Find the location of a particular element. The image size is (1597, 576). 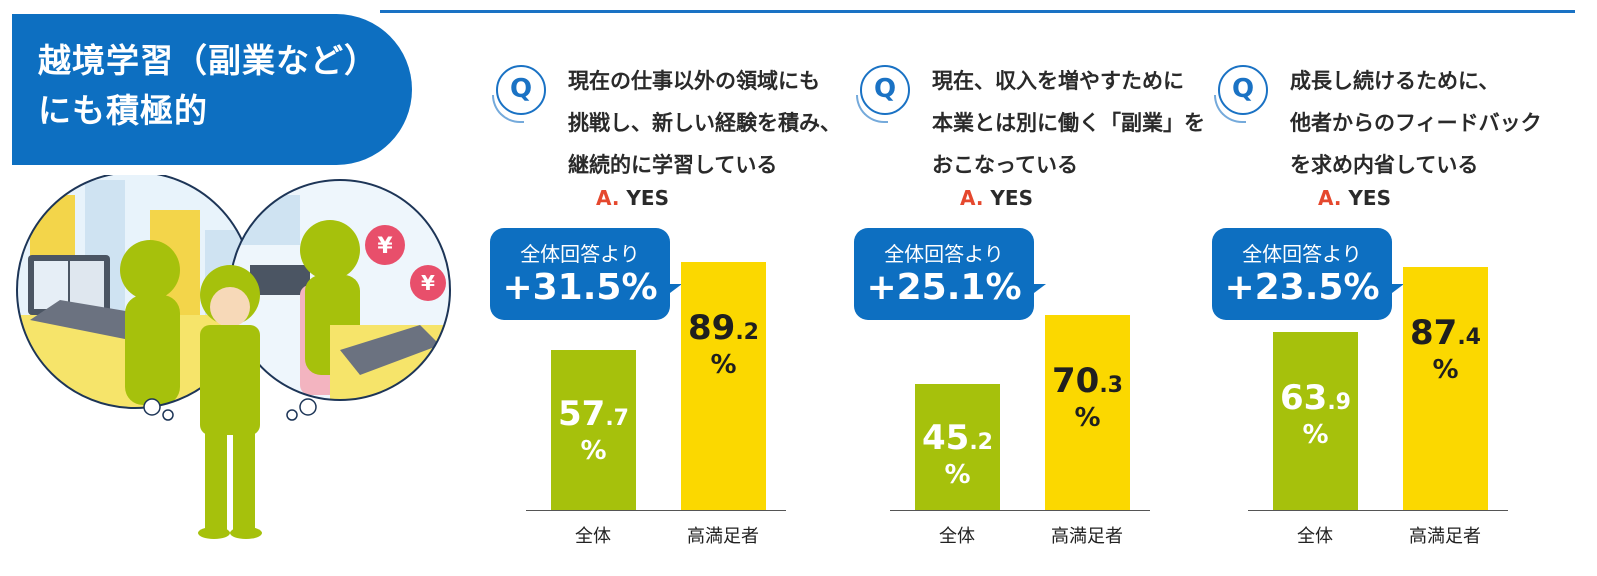

bar-value-label: 89.2% is located at coordinates (723, 344).